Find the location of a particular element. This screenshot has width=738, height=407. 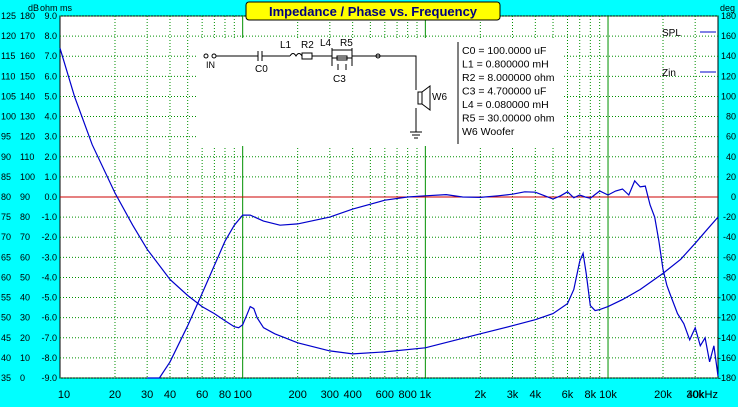

y-tick-label-deg: -80 is located at coordinates (729, 277).